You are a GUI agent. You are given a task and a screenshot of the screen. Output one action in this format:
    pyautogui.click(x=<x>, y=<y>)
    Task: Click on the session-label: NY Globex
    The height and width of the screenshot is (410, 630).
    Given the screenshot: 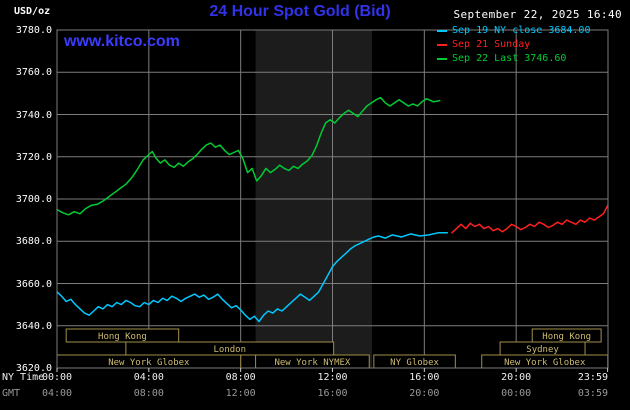 What is the action you would take?
    pyautogui.click(x=414, y=363)
    